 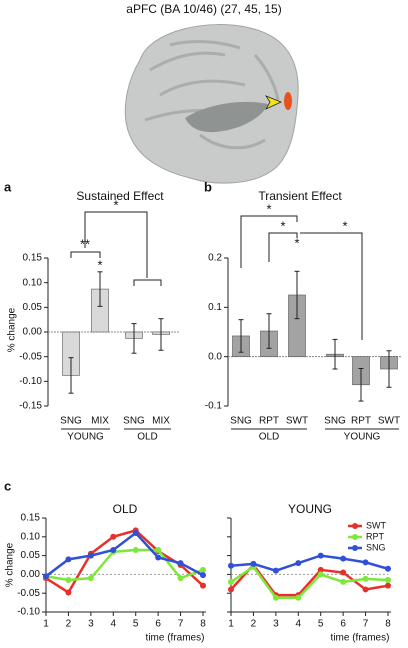 I want to click on brain-image, so click(x=211, y=104).